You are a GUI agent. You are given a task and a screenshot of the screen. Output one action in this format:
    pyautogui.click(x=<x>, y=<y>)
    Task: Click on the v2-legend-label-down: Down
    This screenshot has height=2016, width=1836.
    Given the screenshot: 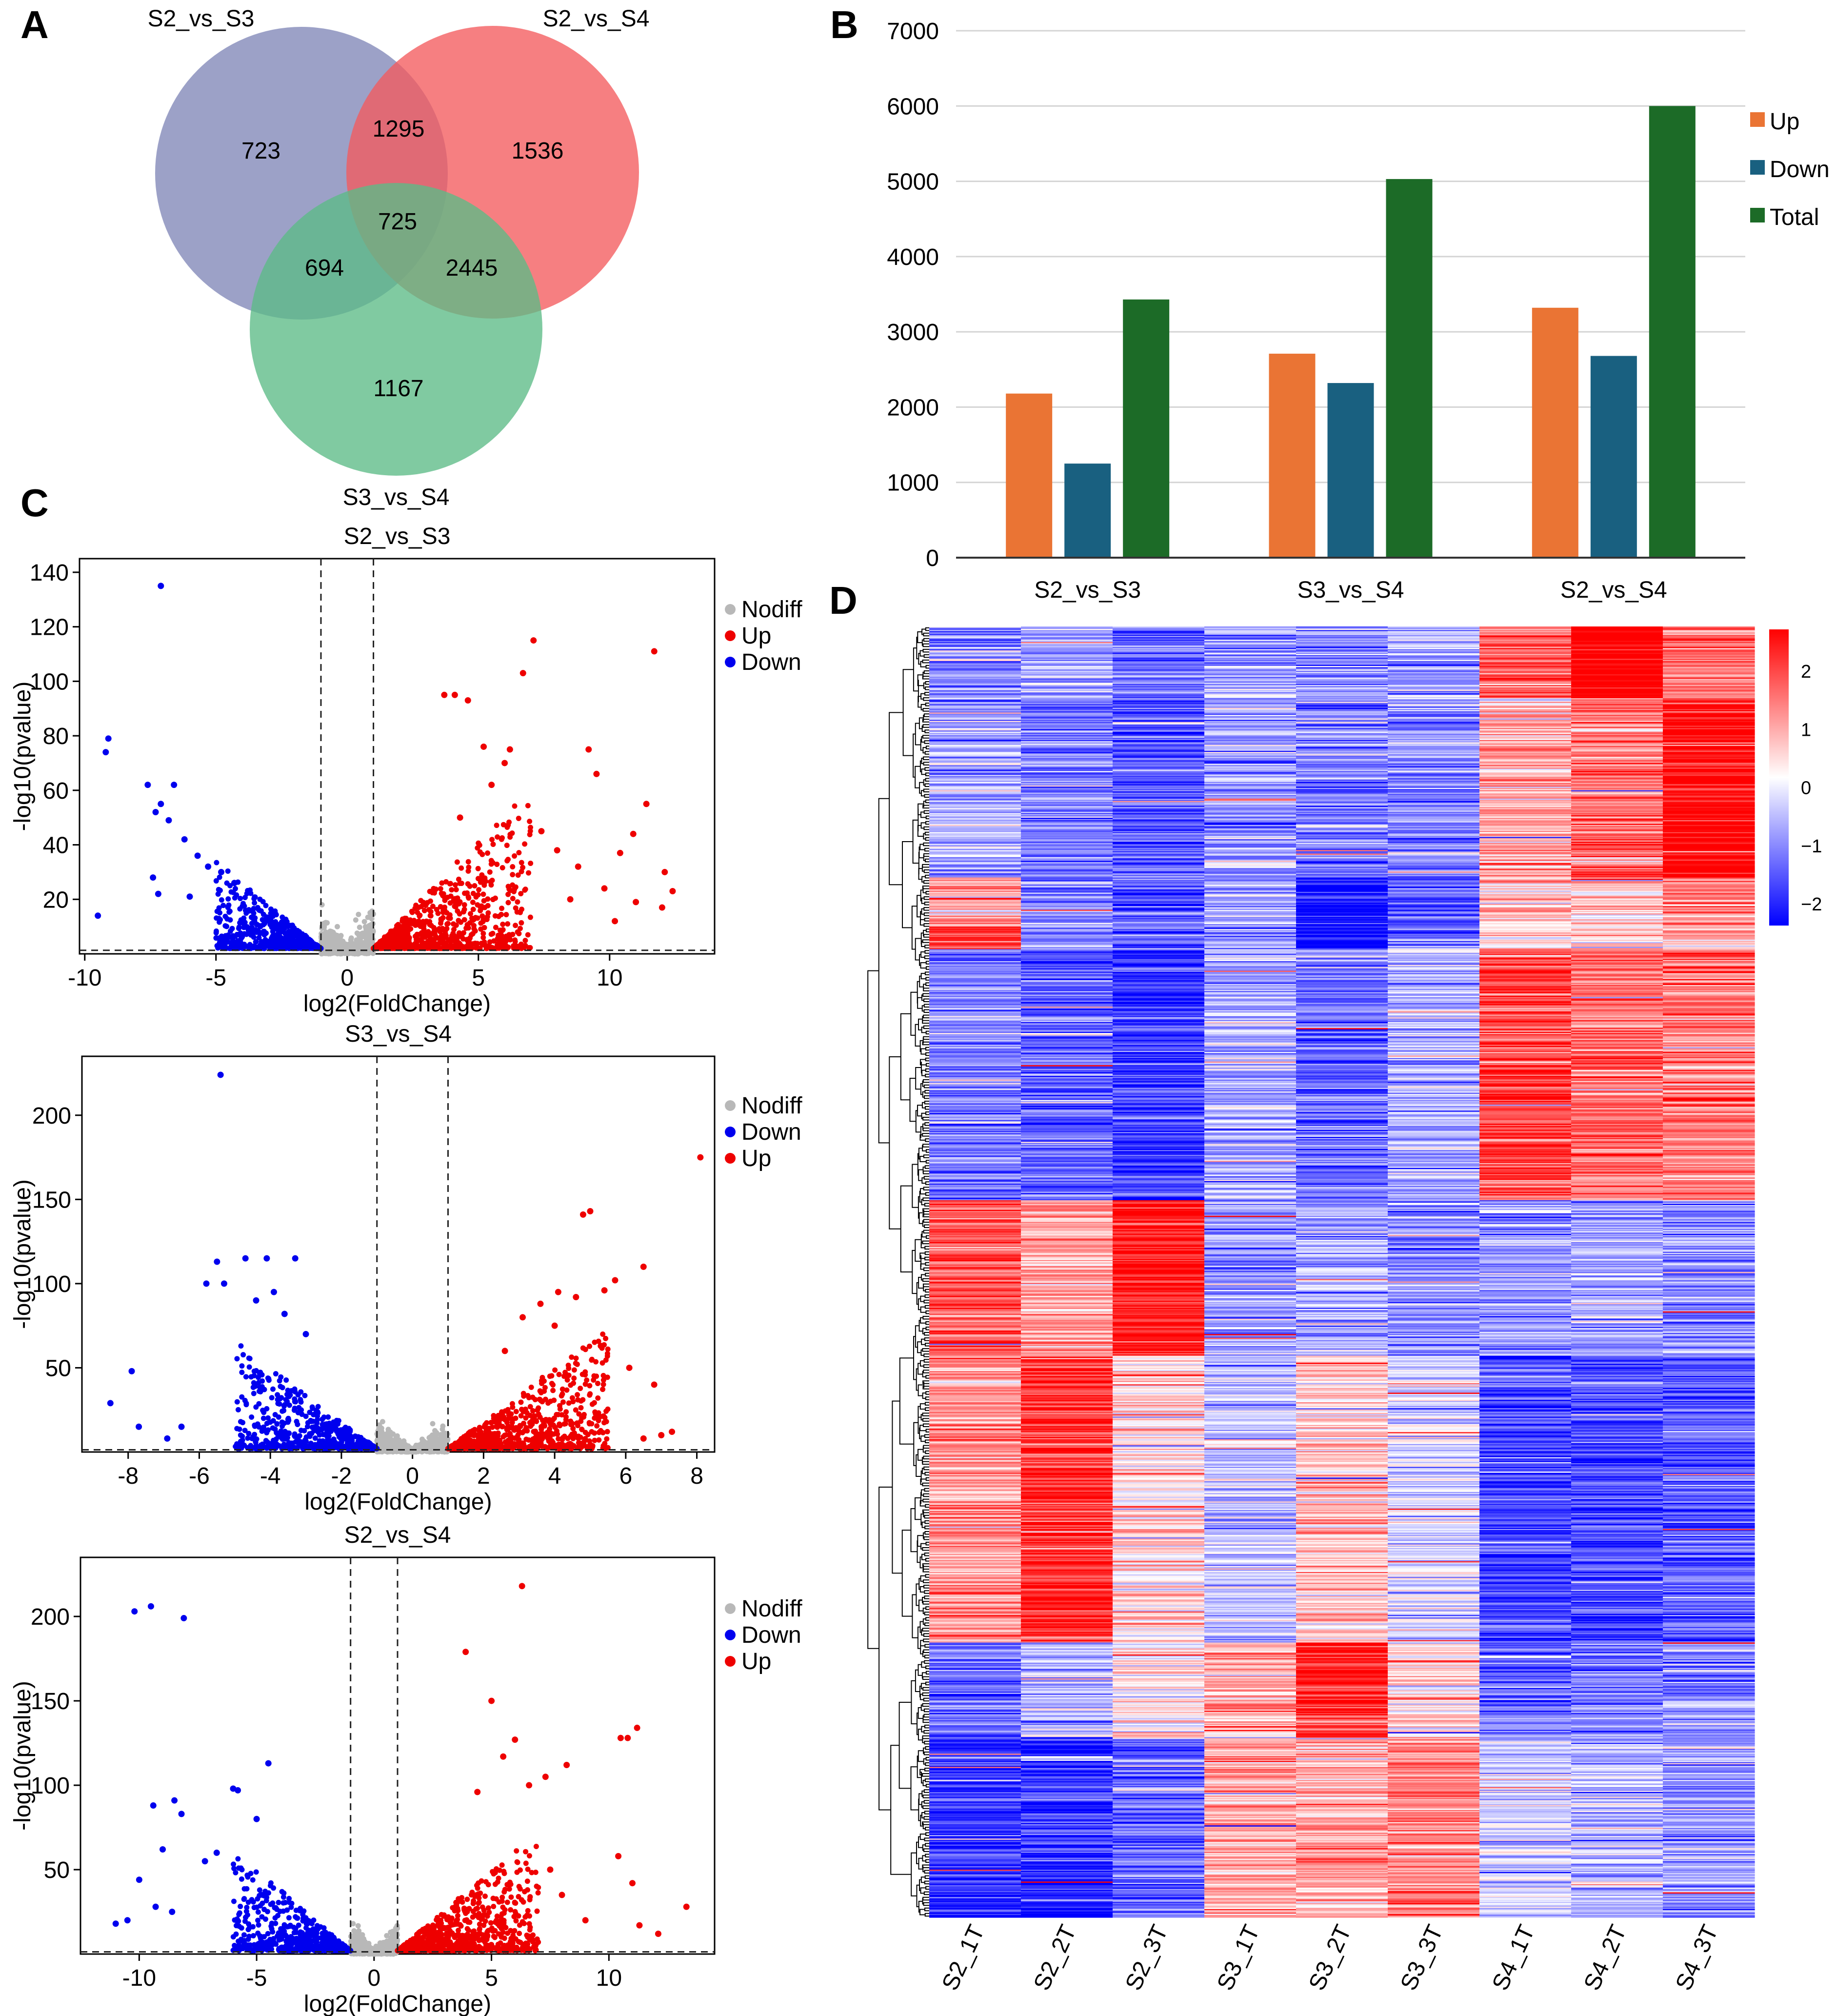 What is the action you would take?
    pyautogui.click(x=771, y=1132)
    